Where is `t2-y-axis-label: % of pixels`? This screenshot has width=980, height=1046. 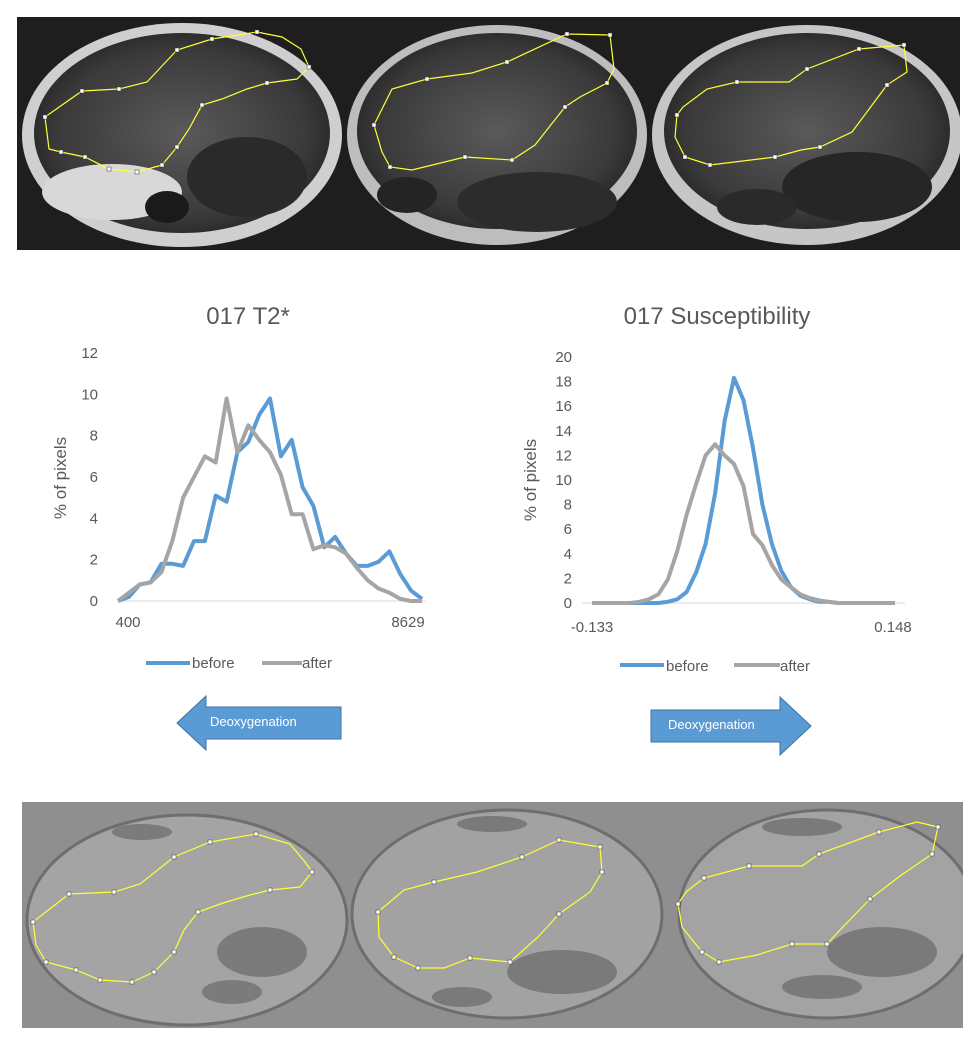 t2-y-axis-label: % of pixels is located at coordinates (60, 478).